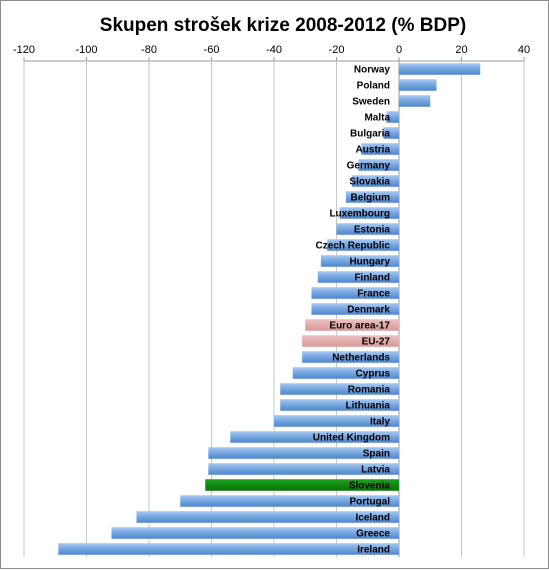 This screenshot has width=549, height=570. I want to click on bar-slovakia, so click(375, 181).